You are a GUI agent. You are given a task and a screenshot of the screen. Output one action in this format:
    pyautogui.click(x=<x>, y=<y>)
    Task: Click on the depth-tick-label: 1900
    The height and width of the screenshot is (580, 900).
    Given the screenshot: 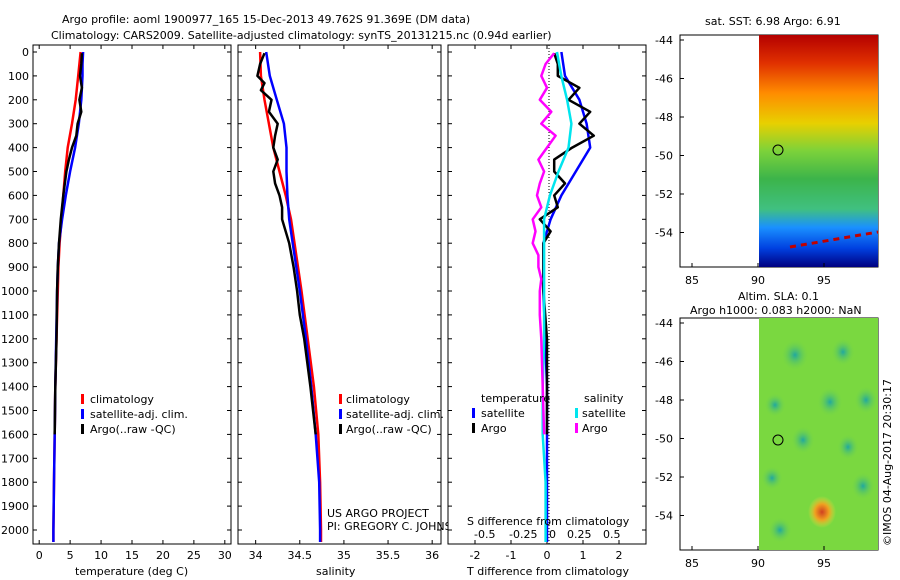 What is the action you would take?
    pyautogui.click(x=15, y=506)
    